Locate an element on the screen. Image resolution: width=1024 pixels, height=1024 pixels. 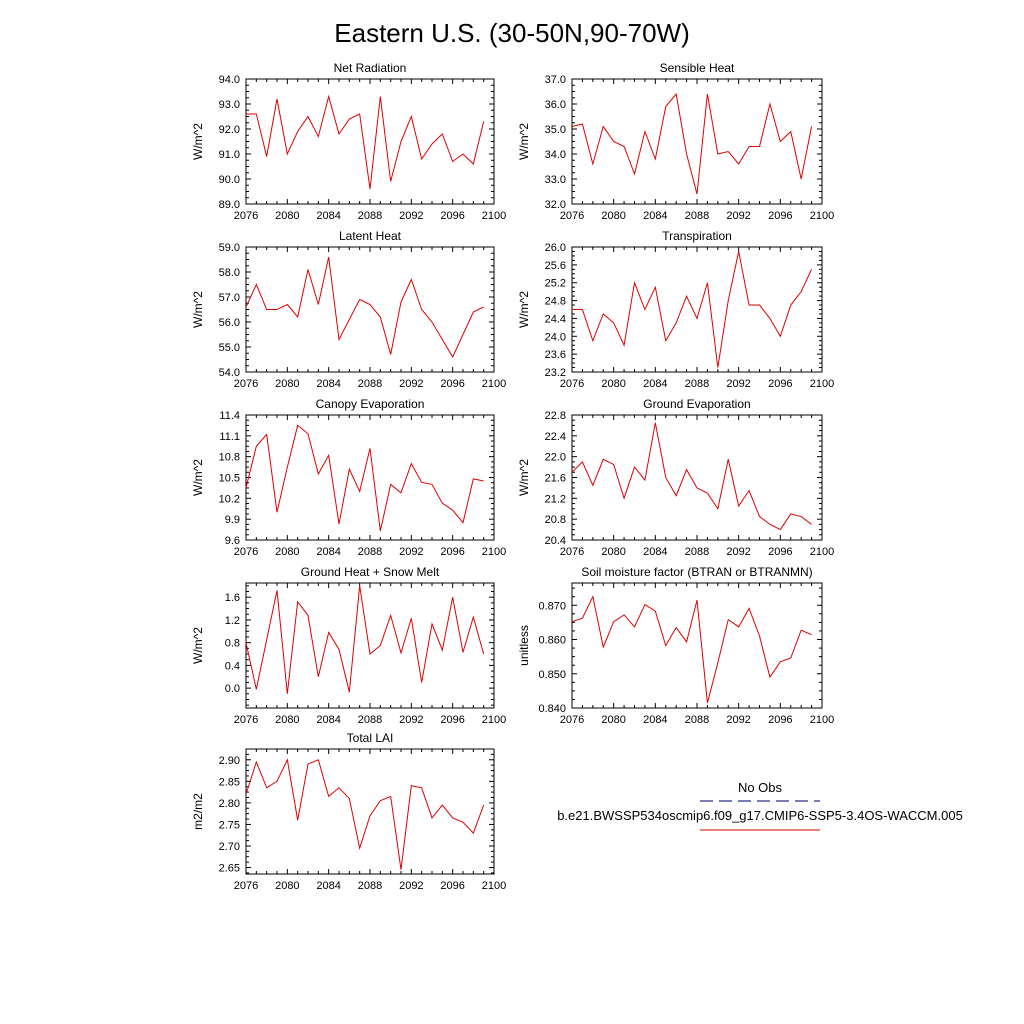
panel-title: Ground Heat + Snow Melt is located at coordinates (370, 572).